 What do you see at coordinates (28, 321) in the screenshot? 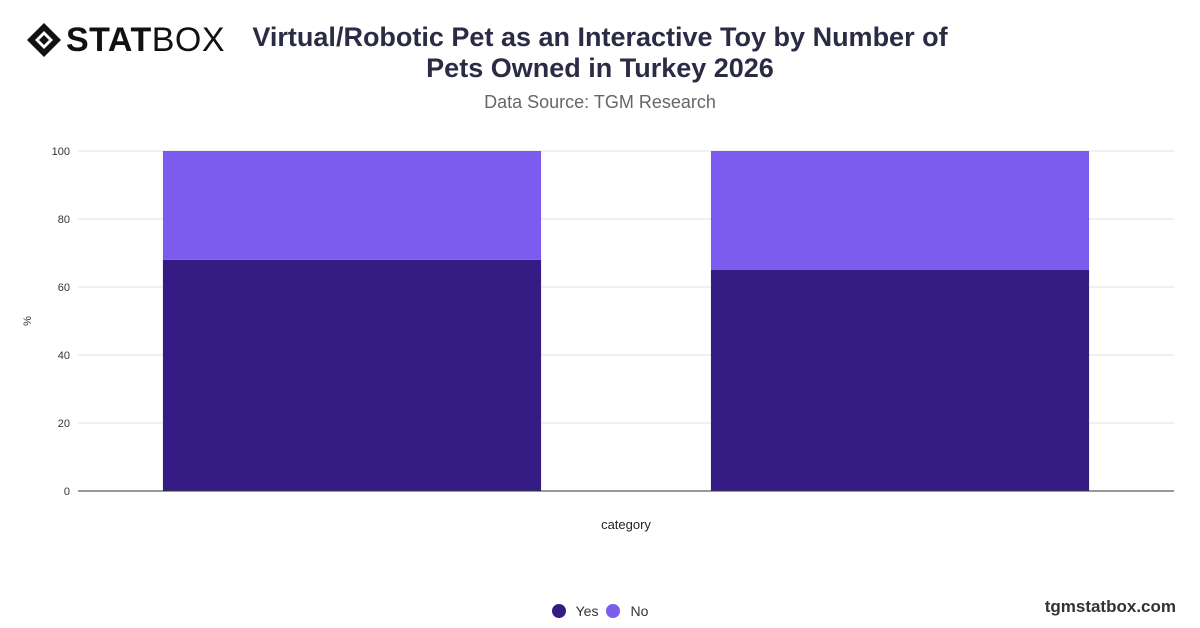
I see `y-axis-label: %` at bounding box center [28, 321].